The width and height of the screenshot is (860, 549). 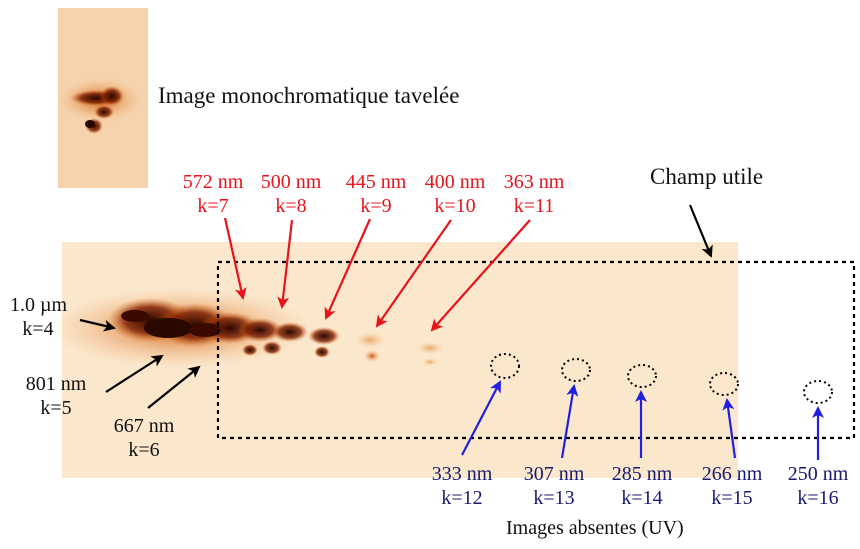 I want to click on caption-monochromatic: Image monochromatique tavelée, so click(x=309, y=95).